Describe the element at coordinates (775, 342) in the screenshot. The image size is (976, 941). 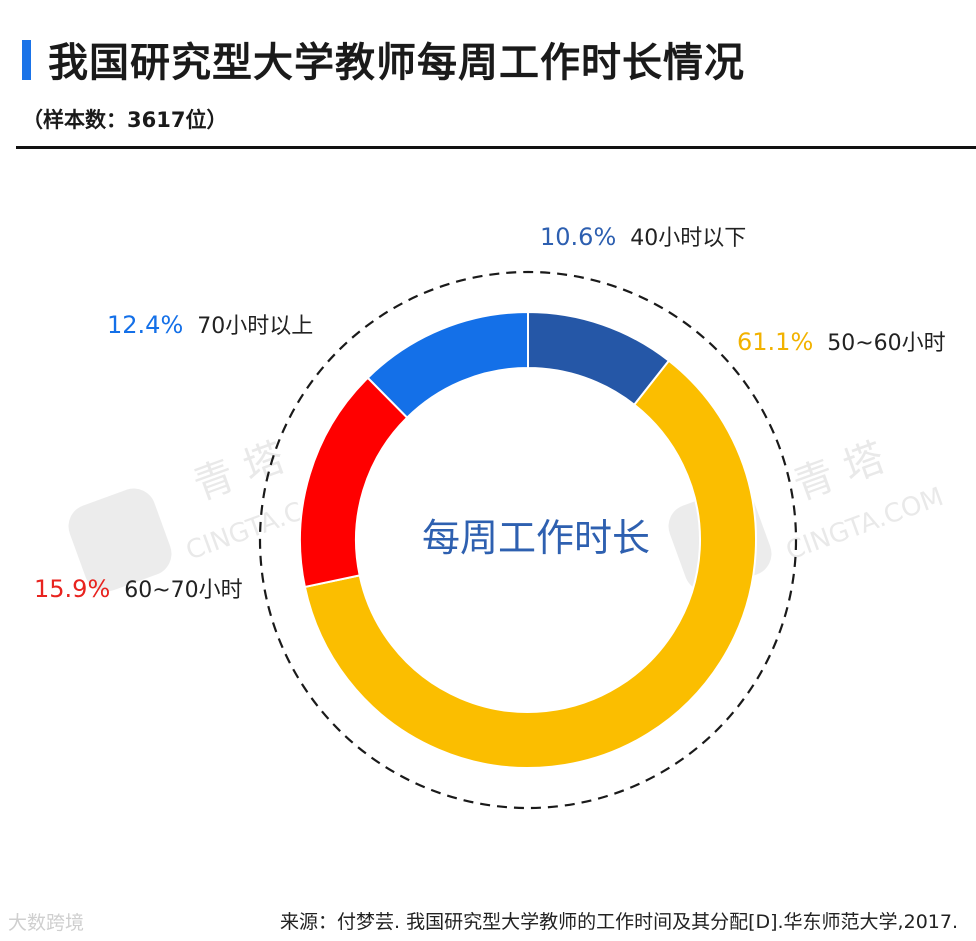
I see `slice-value-1: 61.1%` at that location.